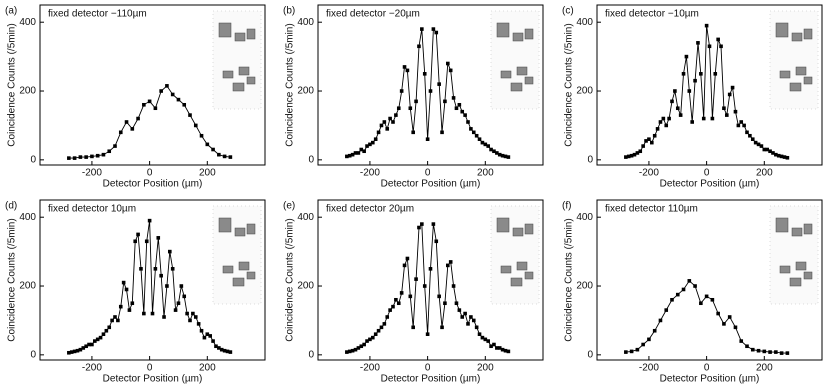 Image resolution: width=830 pixels, height=390 pixels. Describe the element at coordinates (11, 11) in the screenshot. I see `panel-label: (a)` at that location.